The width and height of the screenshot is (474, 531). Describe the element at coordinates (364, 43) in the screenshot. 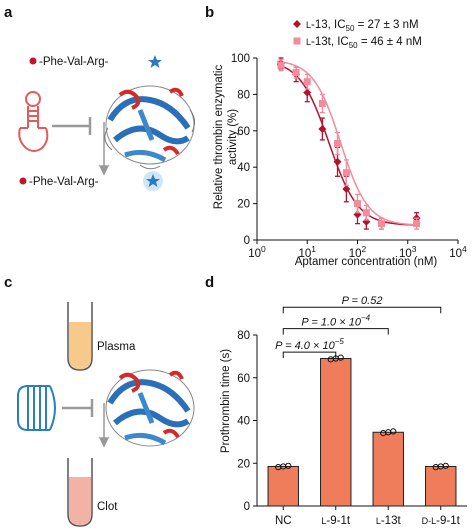

I see `legend-entry: L-13t, IC50 = 46 ± 4 nM` at that location.